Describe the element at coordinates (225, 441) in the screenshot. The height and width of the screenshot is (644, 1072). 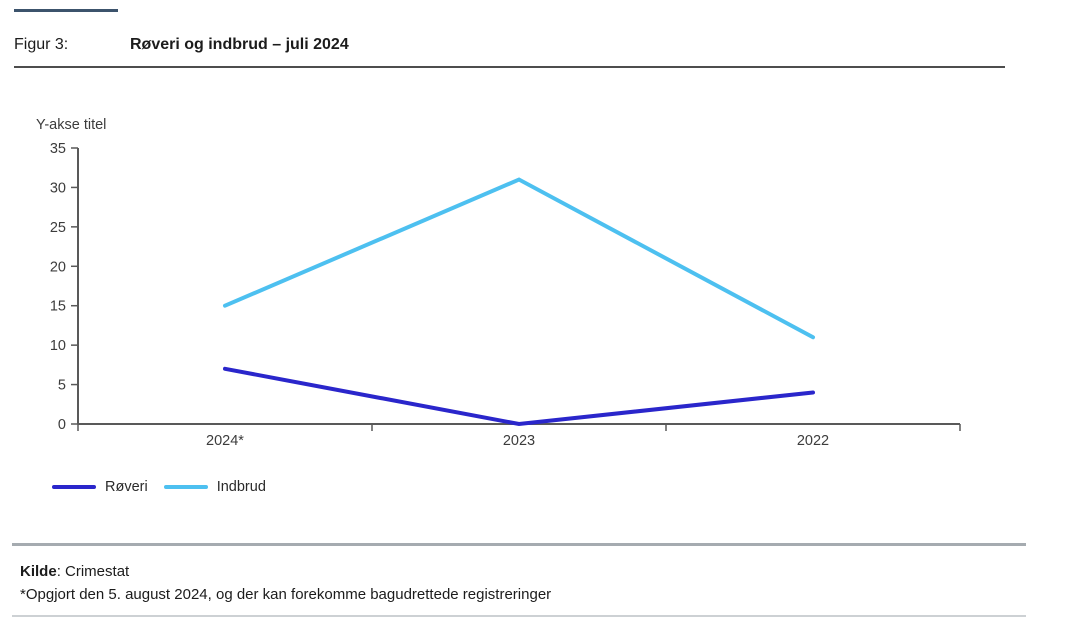
I see `x-category-label: 2024*` at that location.